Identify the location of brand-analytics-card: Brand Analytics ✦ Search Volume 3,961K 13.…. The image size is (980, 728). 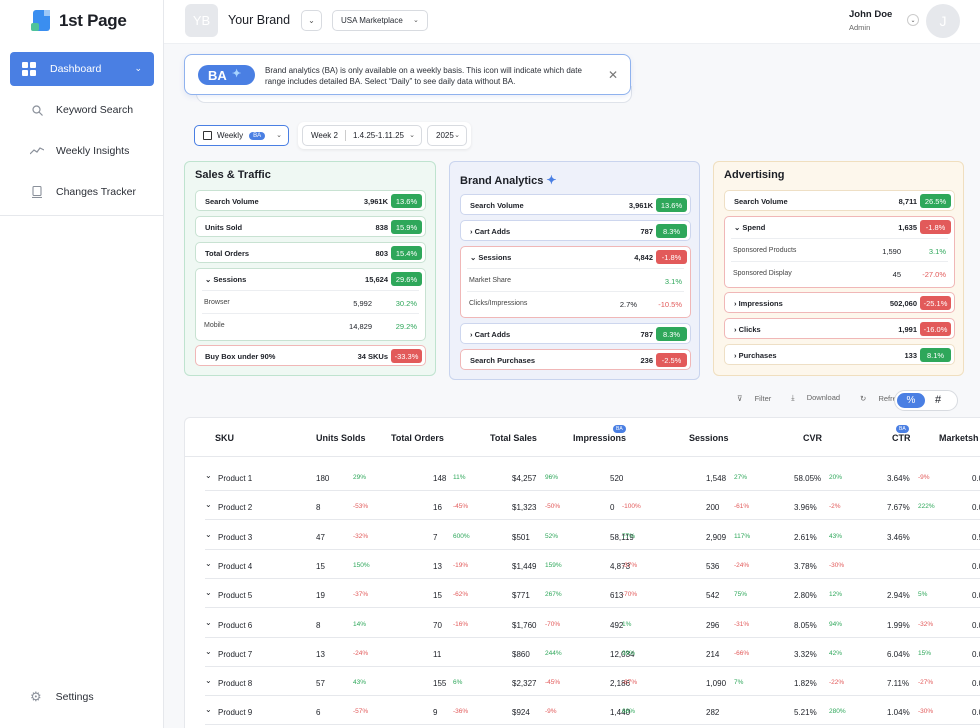
(574, 270).